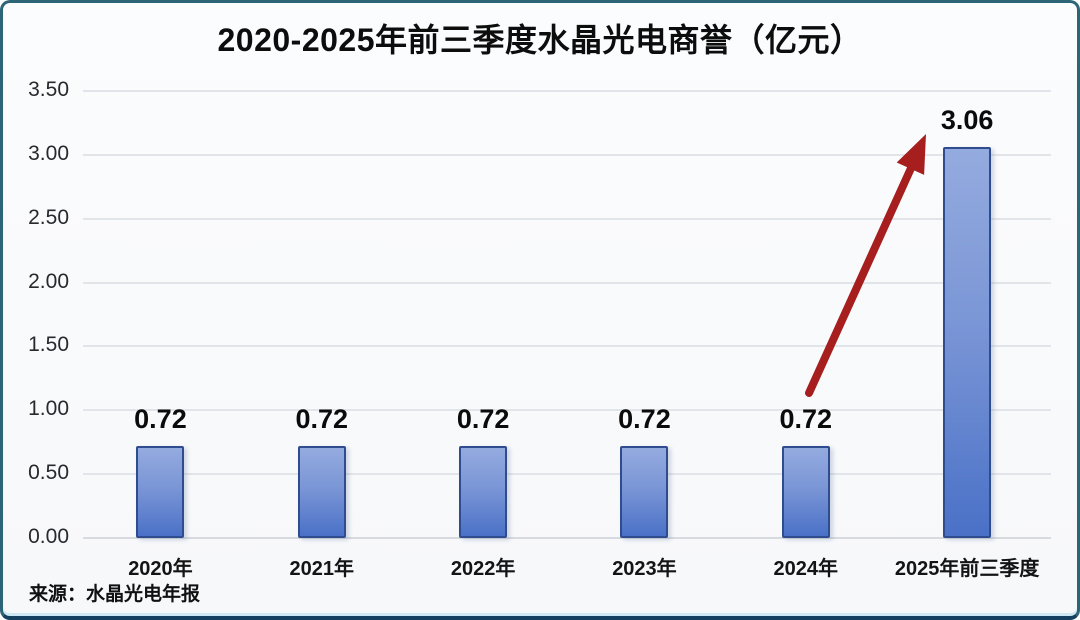  Describe the element at coordinates (48, 536) in the screenshot. I see `y-axis-tick-label: 0.00` at that location.